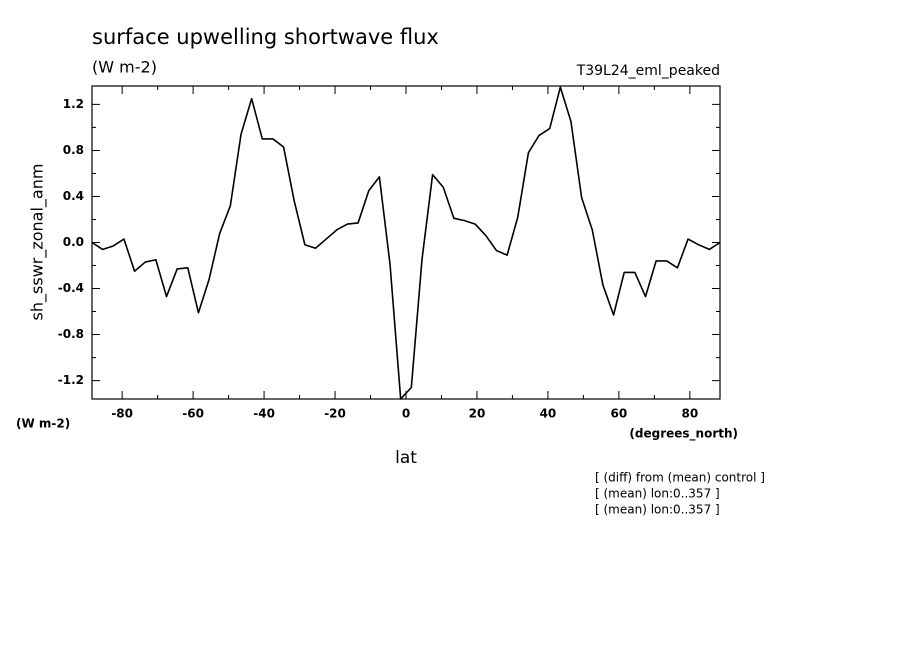 This screenshot has width=904, height=654. What do you see at coordinates (619, 414) in the screenshot?
I see `x-tick-label: 60` at bounding box center [619, 414].